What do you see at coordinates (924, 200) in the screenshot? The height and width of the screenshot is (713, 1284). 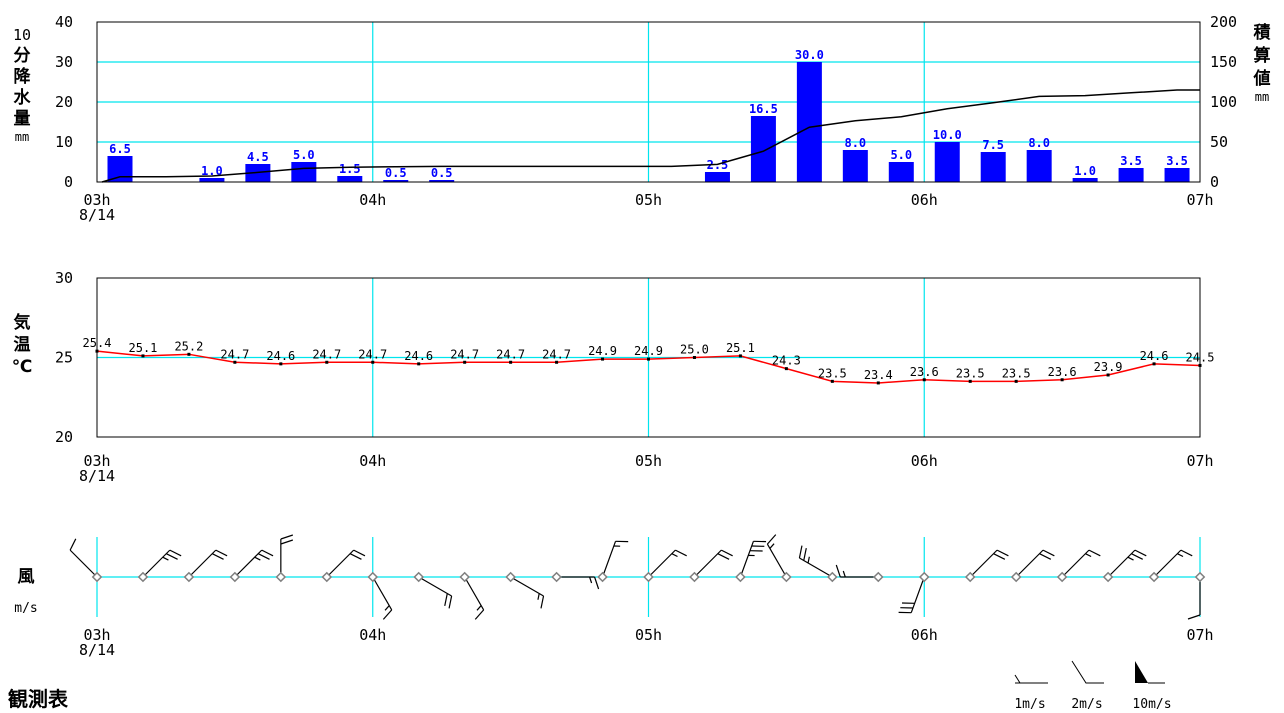 I see `x-tick-label: 06h` at bounding box center [924, 200].